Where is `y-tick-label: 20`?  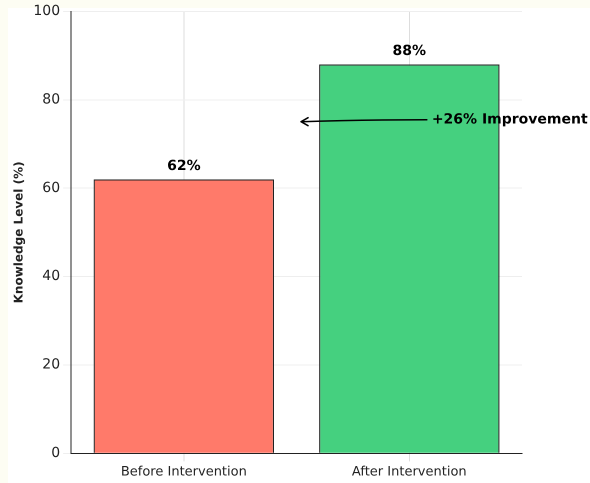 y-tick-label: 20 is located at coordinates (51, 364).